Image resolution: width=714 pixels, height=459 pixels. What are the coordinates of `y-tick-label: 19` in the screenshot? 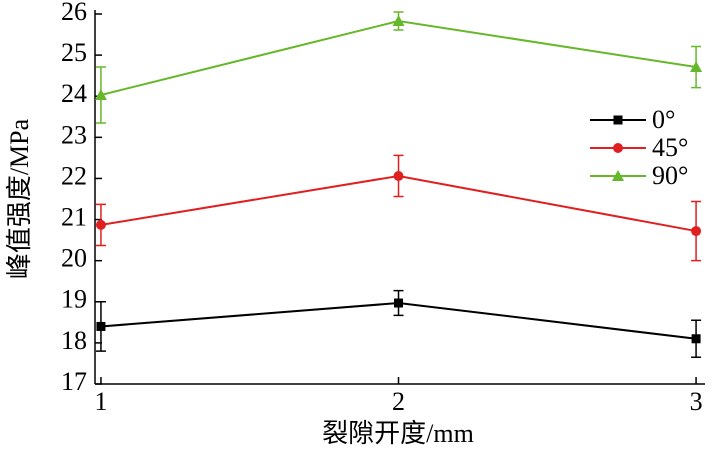 It's located at (74, 299).